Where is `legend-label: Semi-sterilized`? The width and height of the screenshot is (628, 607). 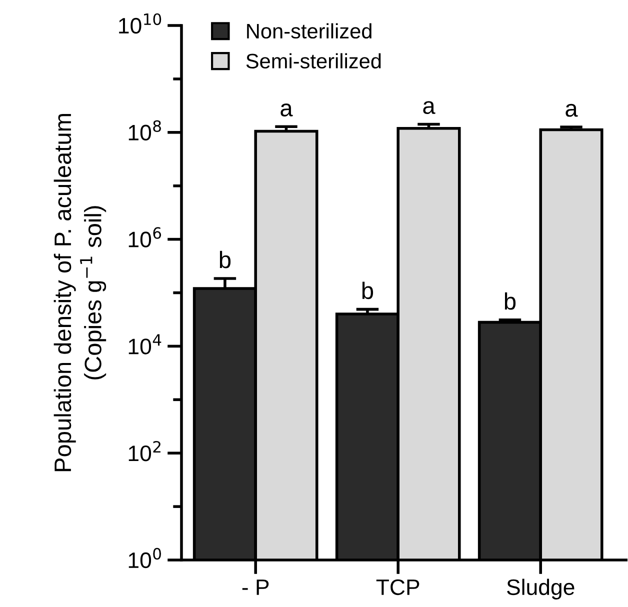
legend-label: Semi-sterilized is located at coordinates (313, 60).